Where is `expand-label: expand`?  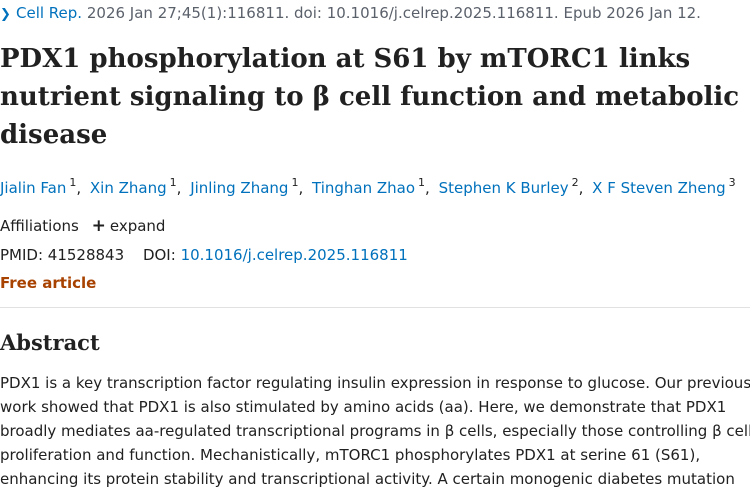 expand-label: expand is located at coordinates (137, 226).